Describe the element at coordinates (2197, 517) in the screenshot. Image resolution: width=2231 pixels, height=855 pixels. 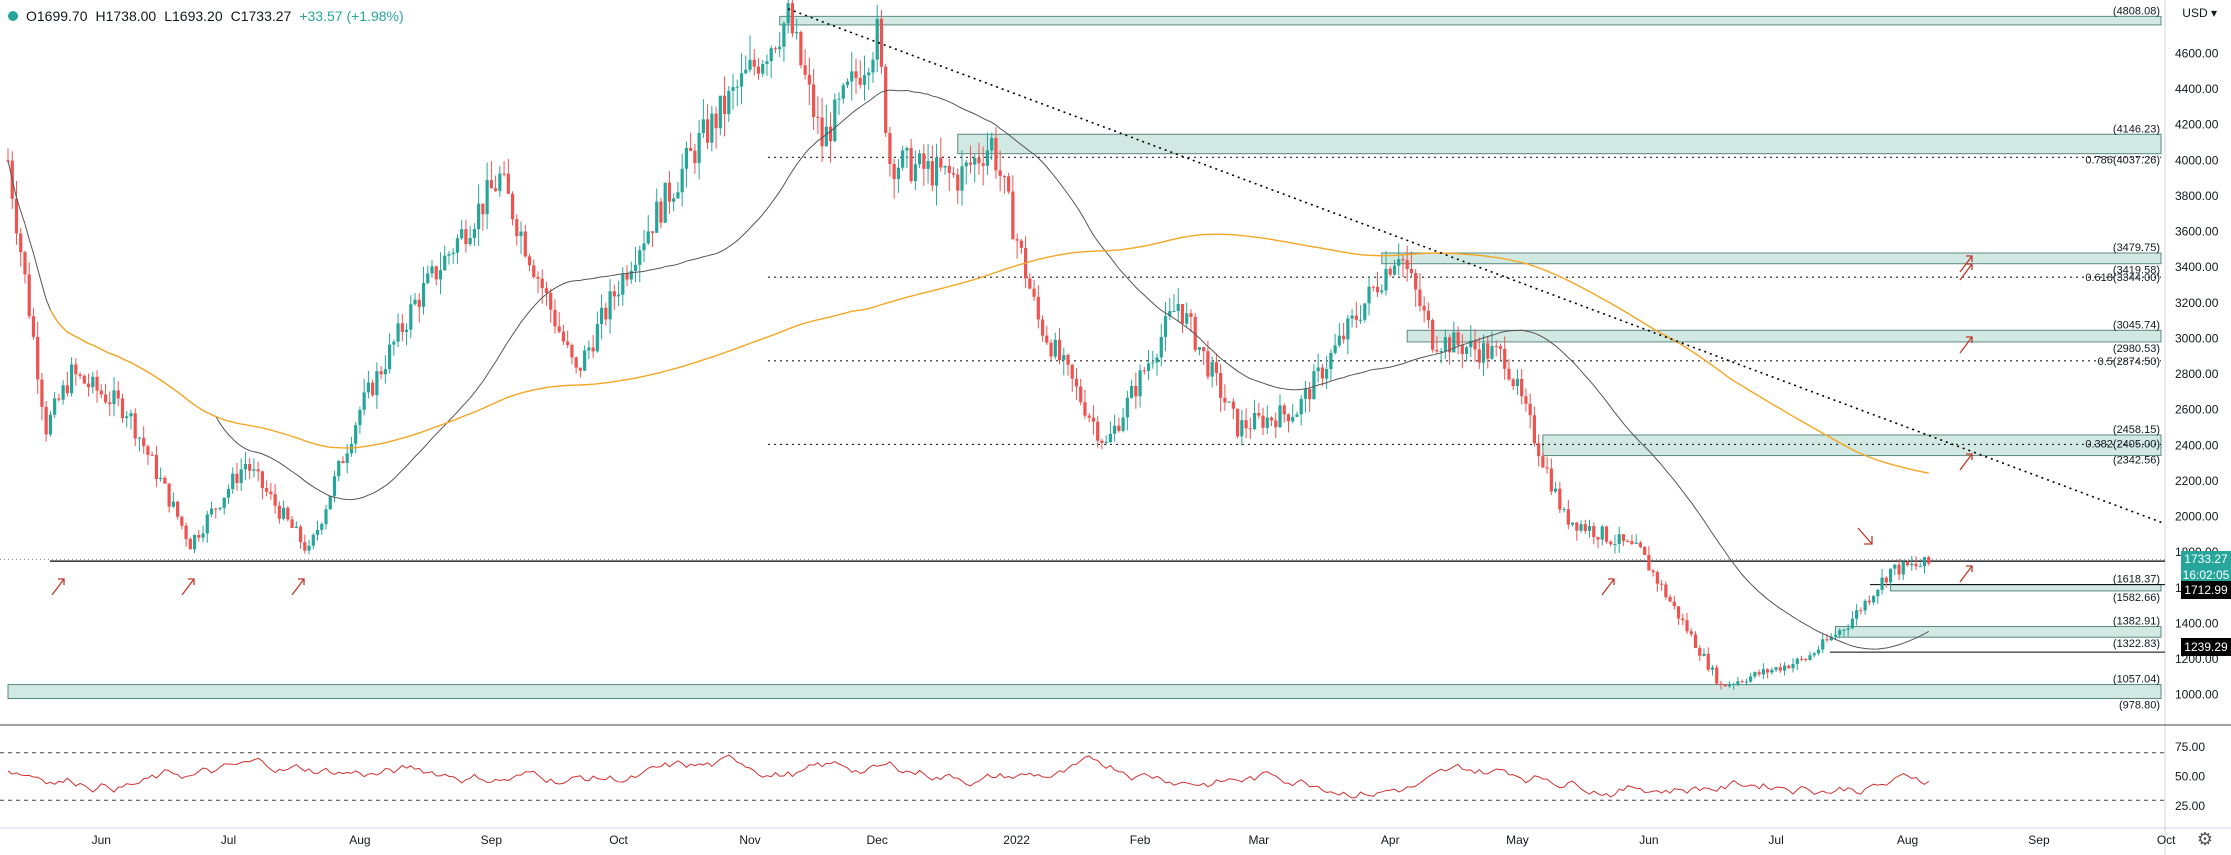
I see `price-tick-label: 2000.00` at that location.